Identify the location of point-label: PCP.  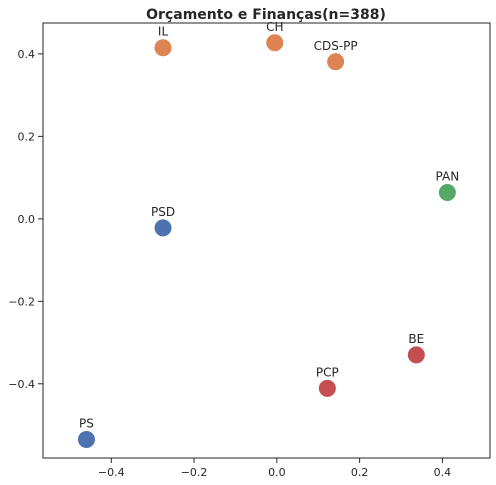
(327, 372).